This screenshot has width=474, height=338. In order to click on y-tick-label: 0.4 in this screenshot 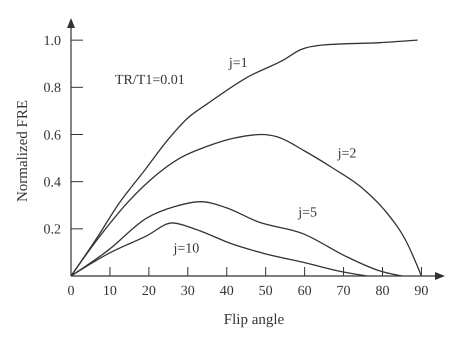, I will do `click(52, 183)`.